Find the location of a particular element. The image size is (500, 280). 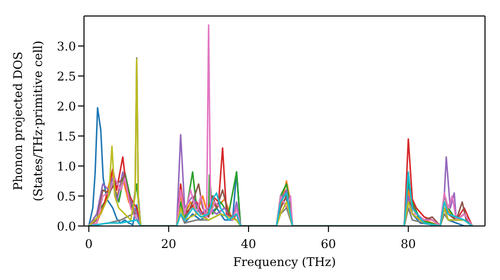

y-tick-label: 1.0 is located at coordinates (66, 166).